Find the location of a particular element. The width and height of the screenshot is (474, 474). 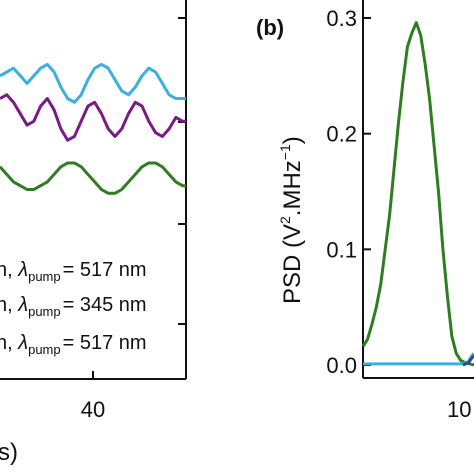

legend-entry-1: n, λpump = 517 nm is located at coordinates (73, 271).